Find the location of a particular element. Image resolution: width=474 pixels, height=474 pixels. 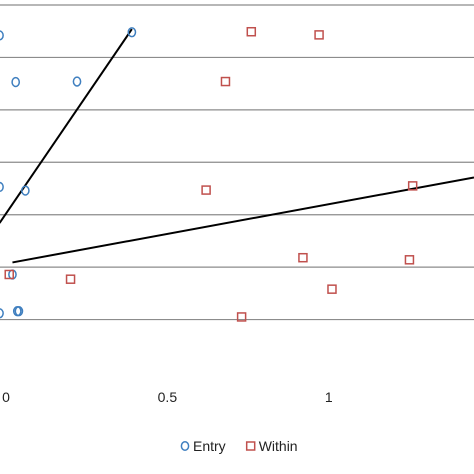

x-tick-label-2: 1 is located at coordinates (329, 397).